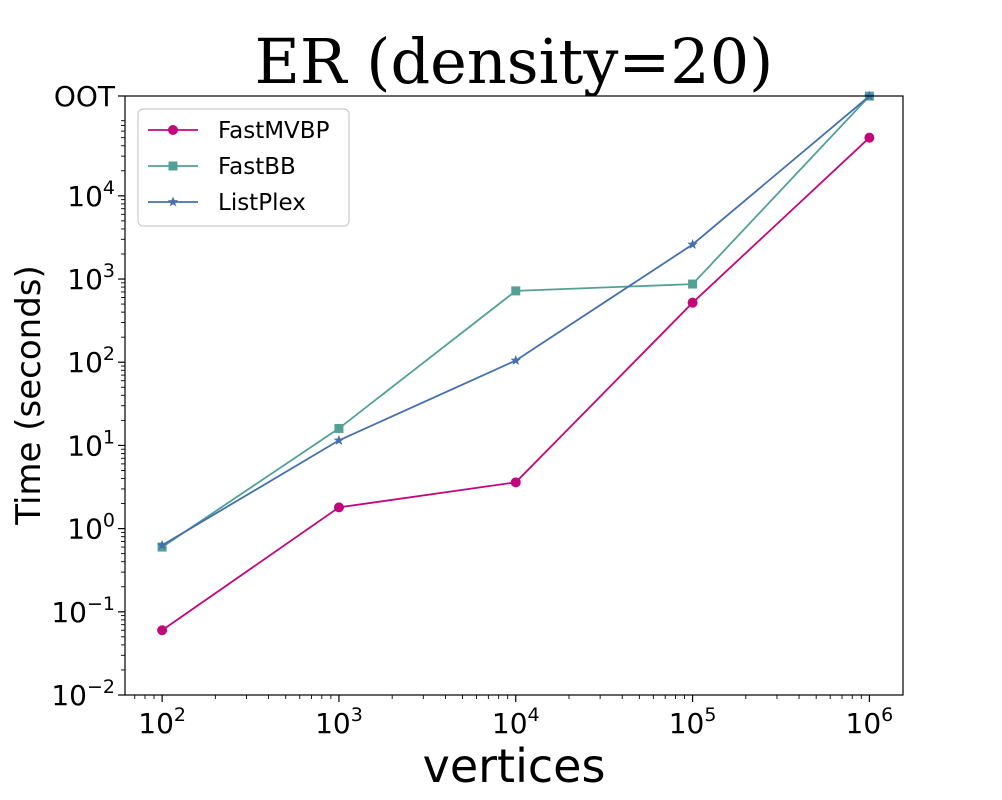  I want to click on legend-marker-fastbb, so click(173, 166).